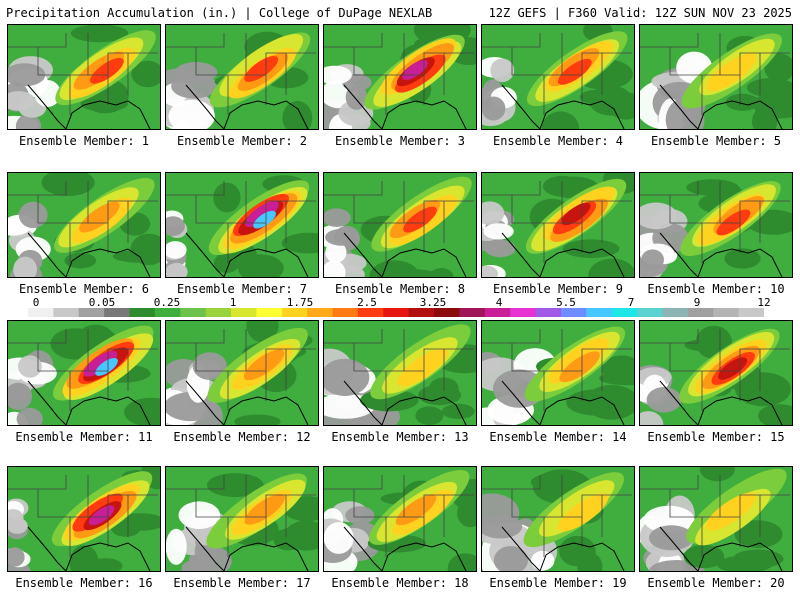 This screenshot has height=600, width=800. Describe the element at coordinates (84, 289) in the screenshot. I see `ensemble-member-label: Ensemble Member: 6` at that location.